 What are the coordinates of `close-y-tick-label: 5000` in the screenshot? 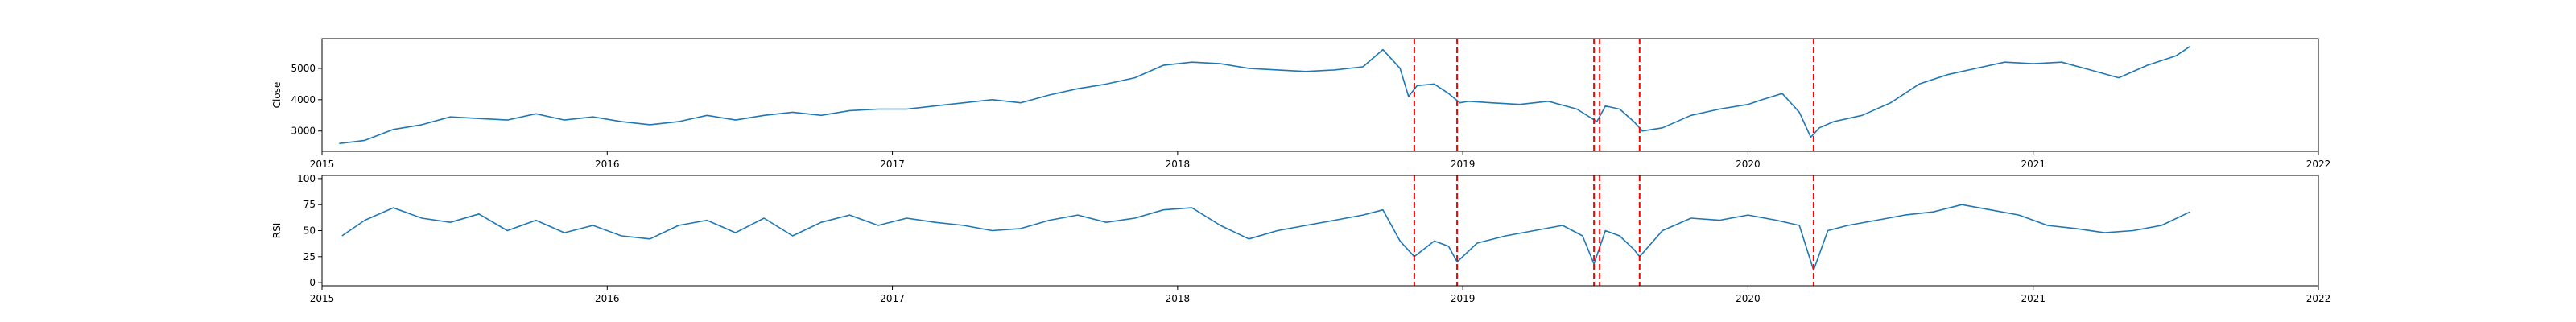 It's located at (303, 68).